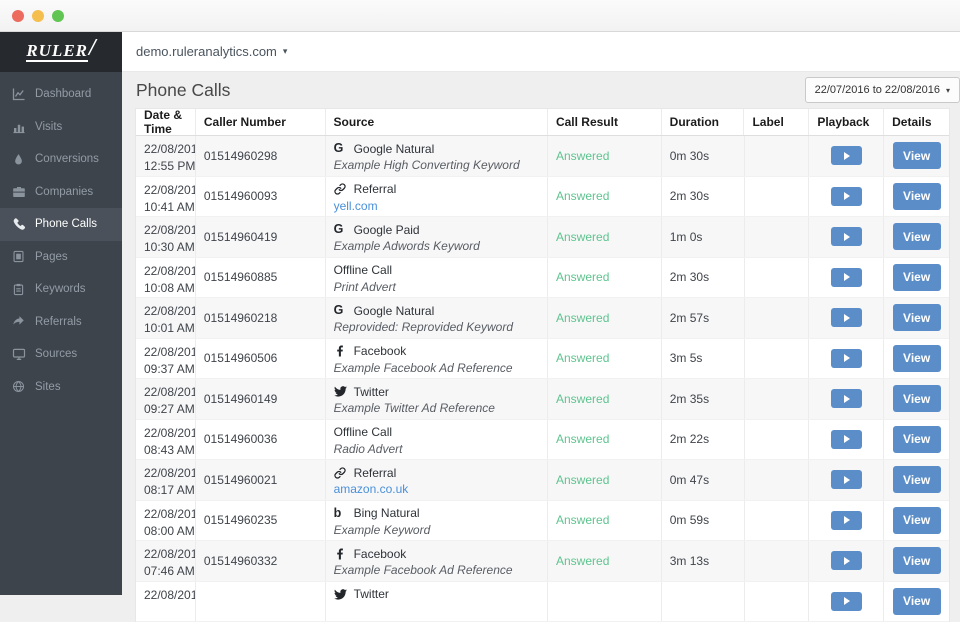 The image size is (960, 622). What do you see at coordinates (261, 480) in the screenshot?
I see `cell-caller-number: 01514960021` at bounding box center [261, 480].